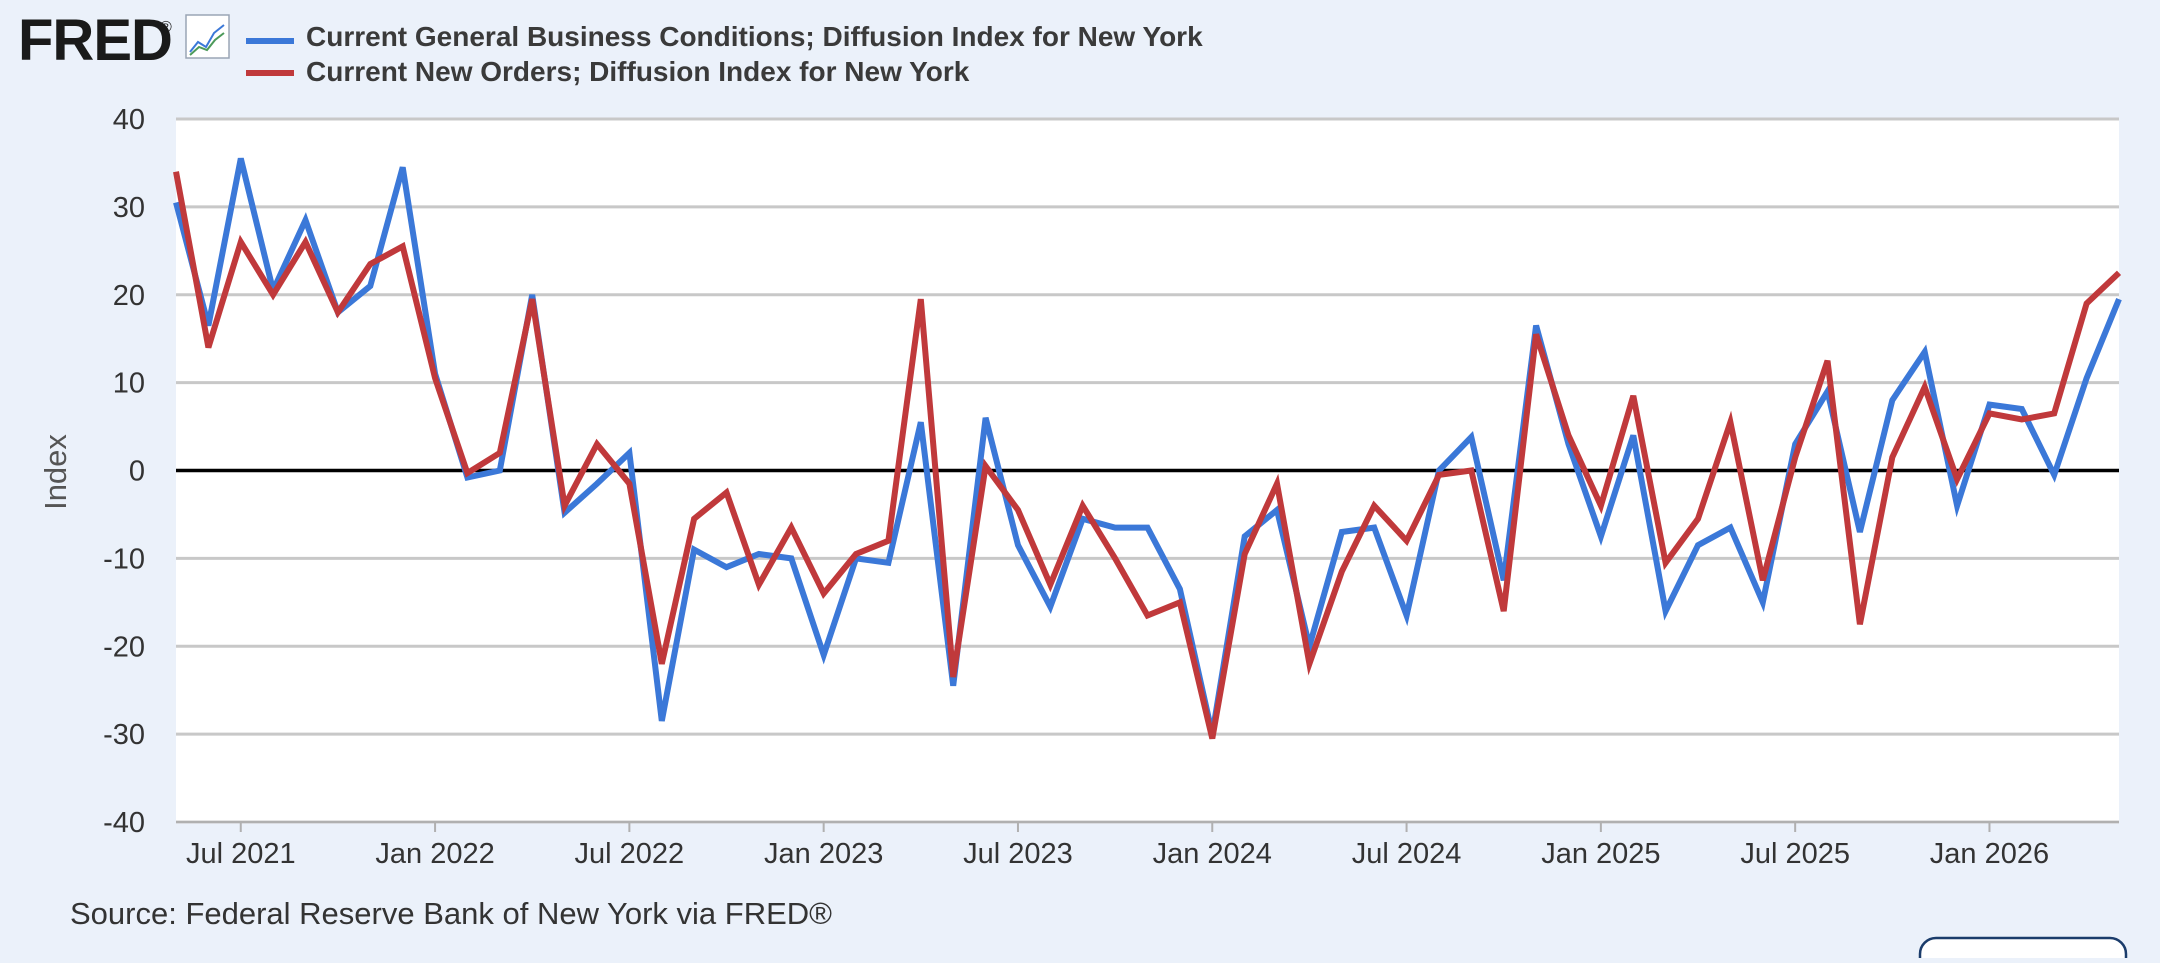  Describe the element at coordinates (166, 27) in the screenshot. I see `registered-mark: ®` at that location.